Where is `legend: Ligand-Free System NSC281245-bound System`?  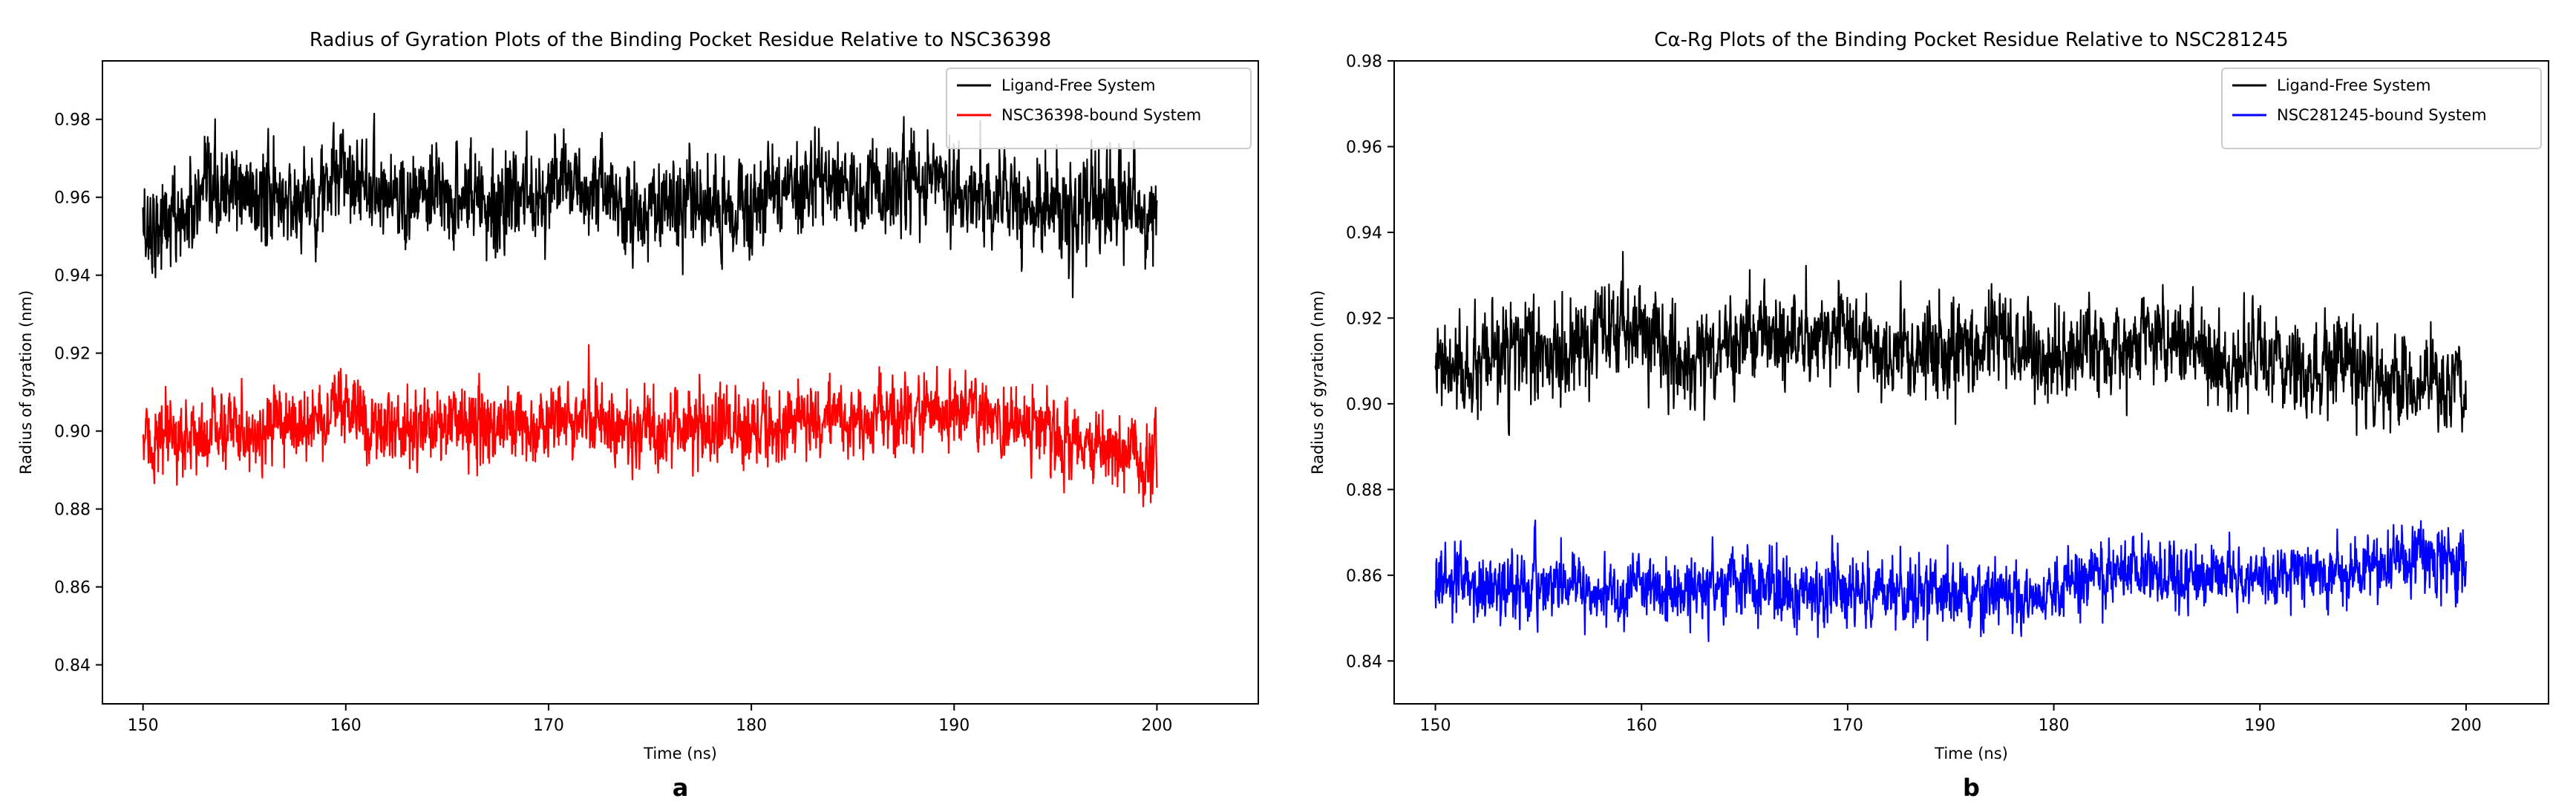 legend: Ligand-Free System NSC281245-bound System is located at coordinates (2381, 108).